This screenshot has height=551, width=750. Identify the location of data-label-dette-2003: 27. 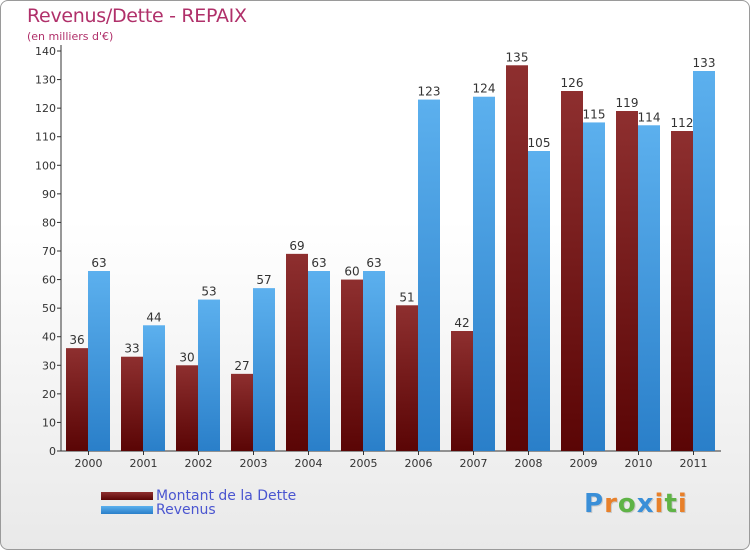
(241, 366).